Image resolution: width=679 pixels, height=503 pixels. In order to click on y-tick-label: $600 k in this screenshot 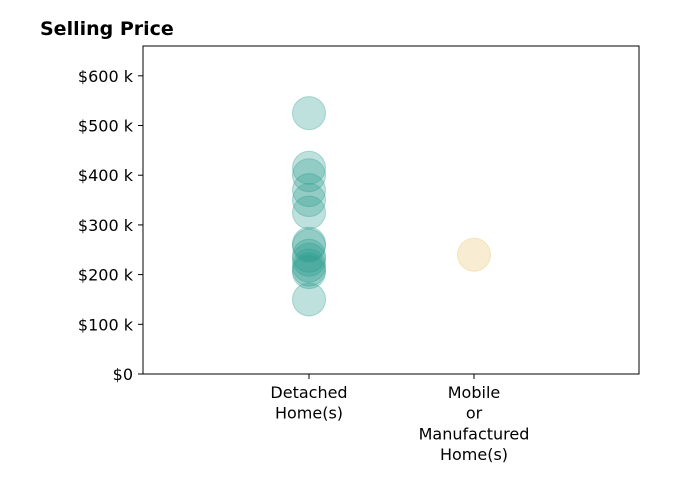, I will do `click(106, 76)`.